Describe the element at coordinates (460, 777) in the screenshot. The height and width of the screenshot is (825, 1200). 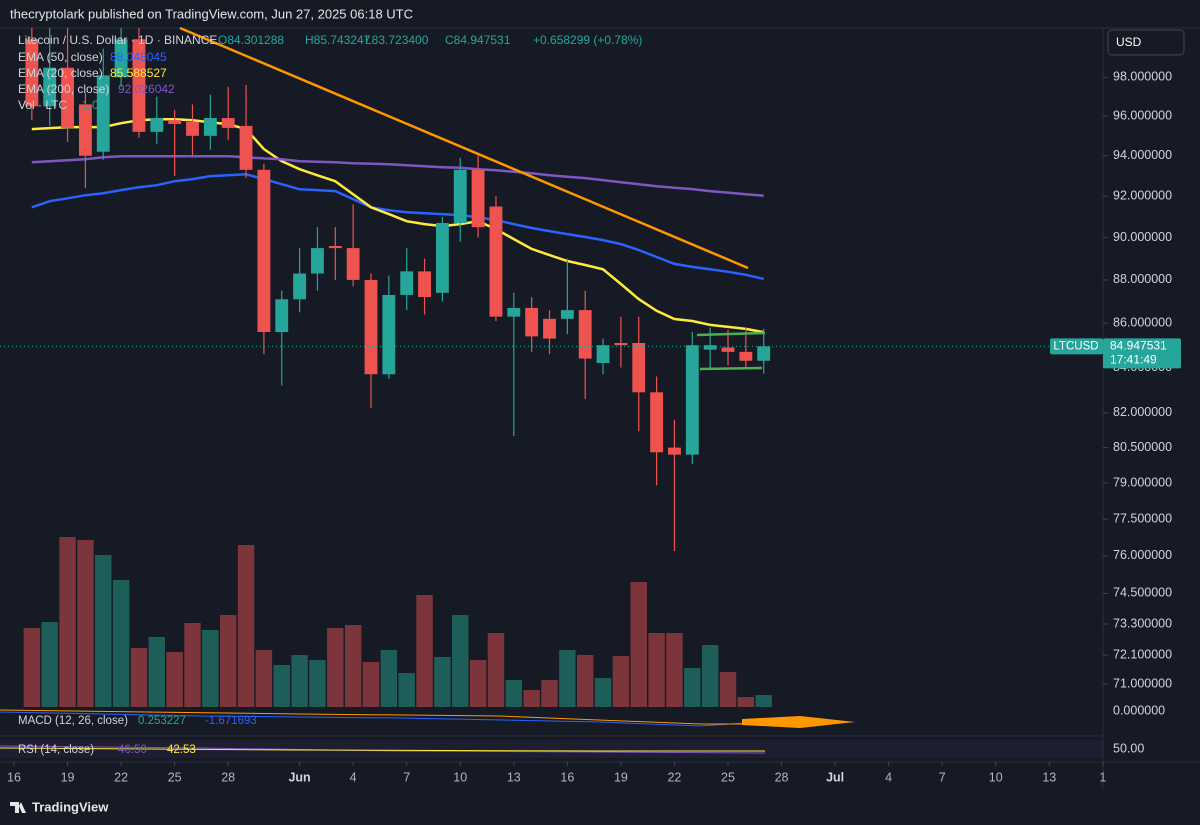
I see `x-tick-label: 10` at that location.